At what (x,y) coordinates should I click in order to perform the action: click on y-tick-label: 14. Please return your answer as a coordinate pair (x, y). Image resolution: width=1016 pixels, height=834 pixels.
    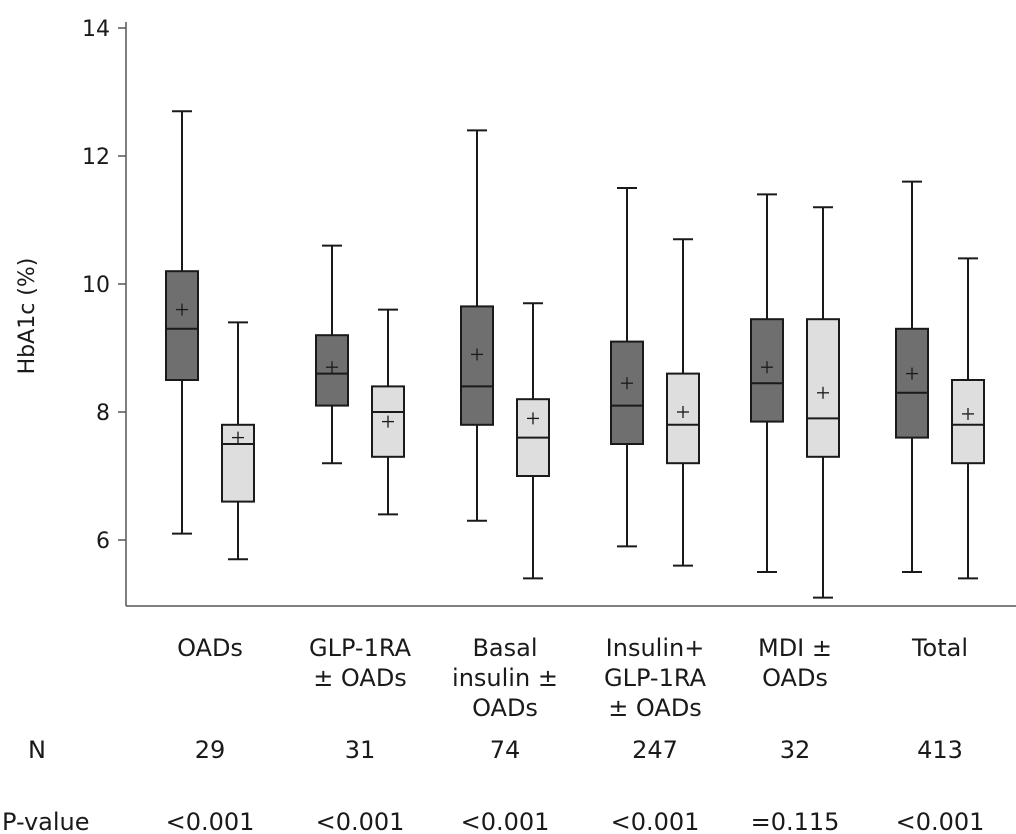
    Looking at the image, I should click on (96, 29).